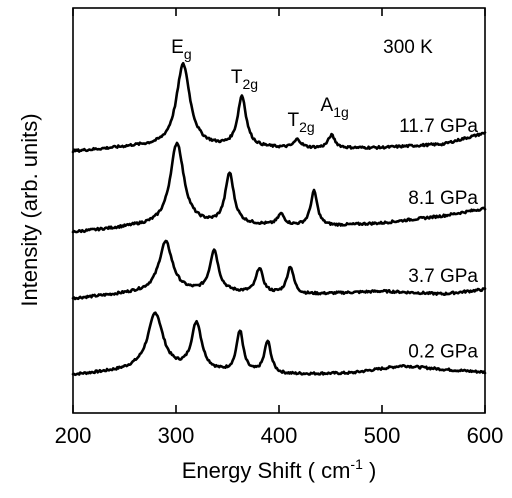 The width and height of the screenshot is (512, 498). What do you see at coordinates (279, 270) in the screenshot?
I see `spectrum-3-7-gpa` at bounding box center [279, 270].